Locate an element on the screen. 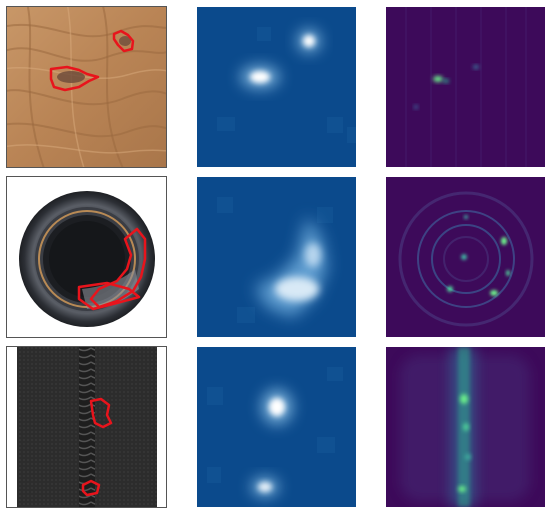 The image size is (555, 514). zipper-blue-heatmap is located at coordinates (276, 427).